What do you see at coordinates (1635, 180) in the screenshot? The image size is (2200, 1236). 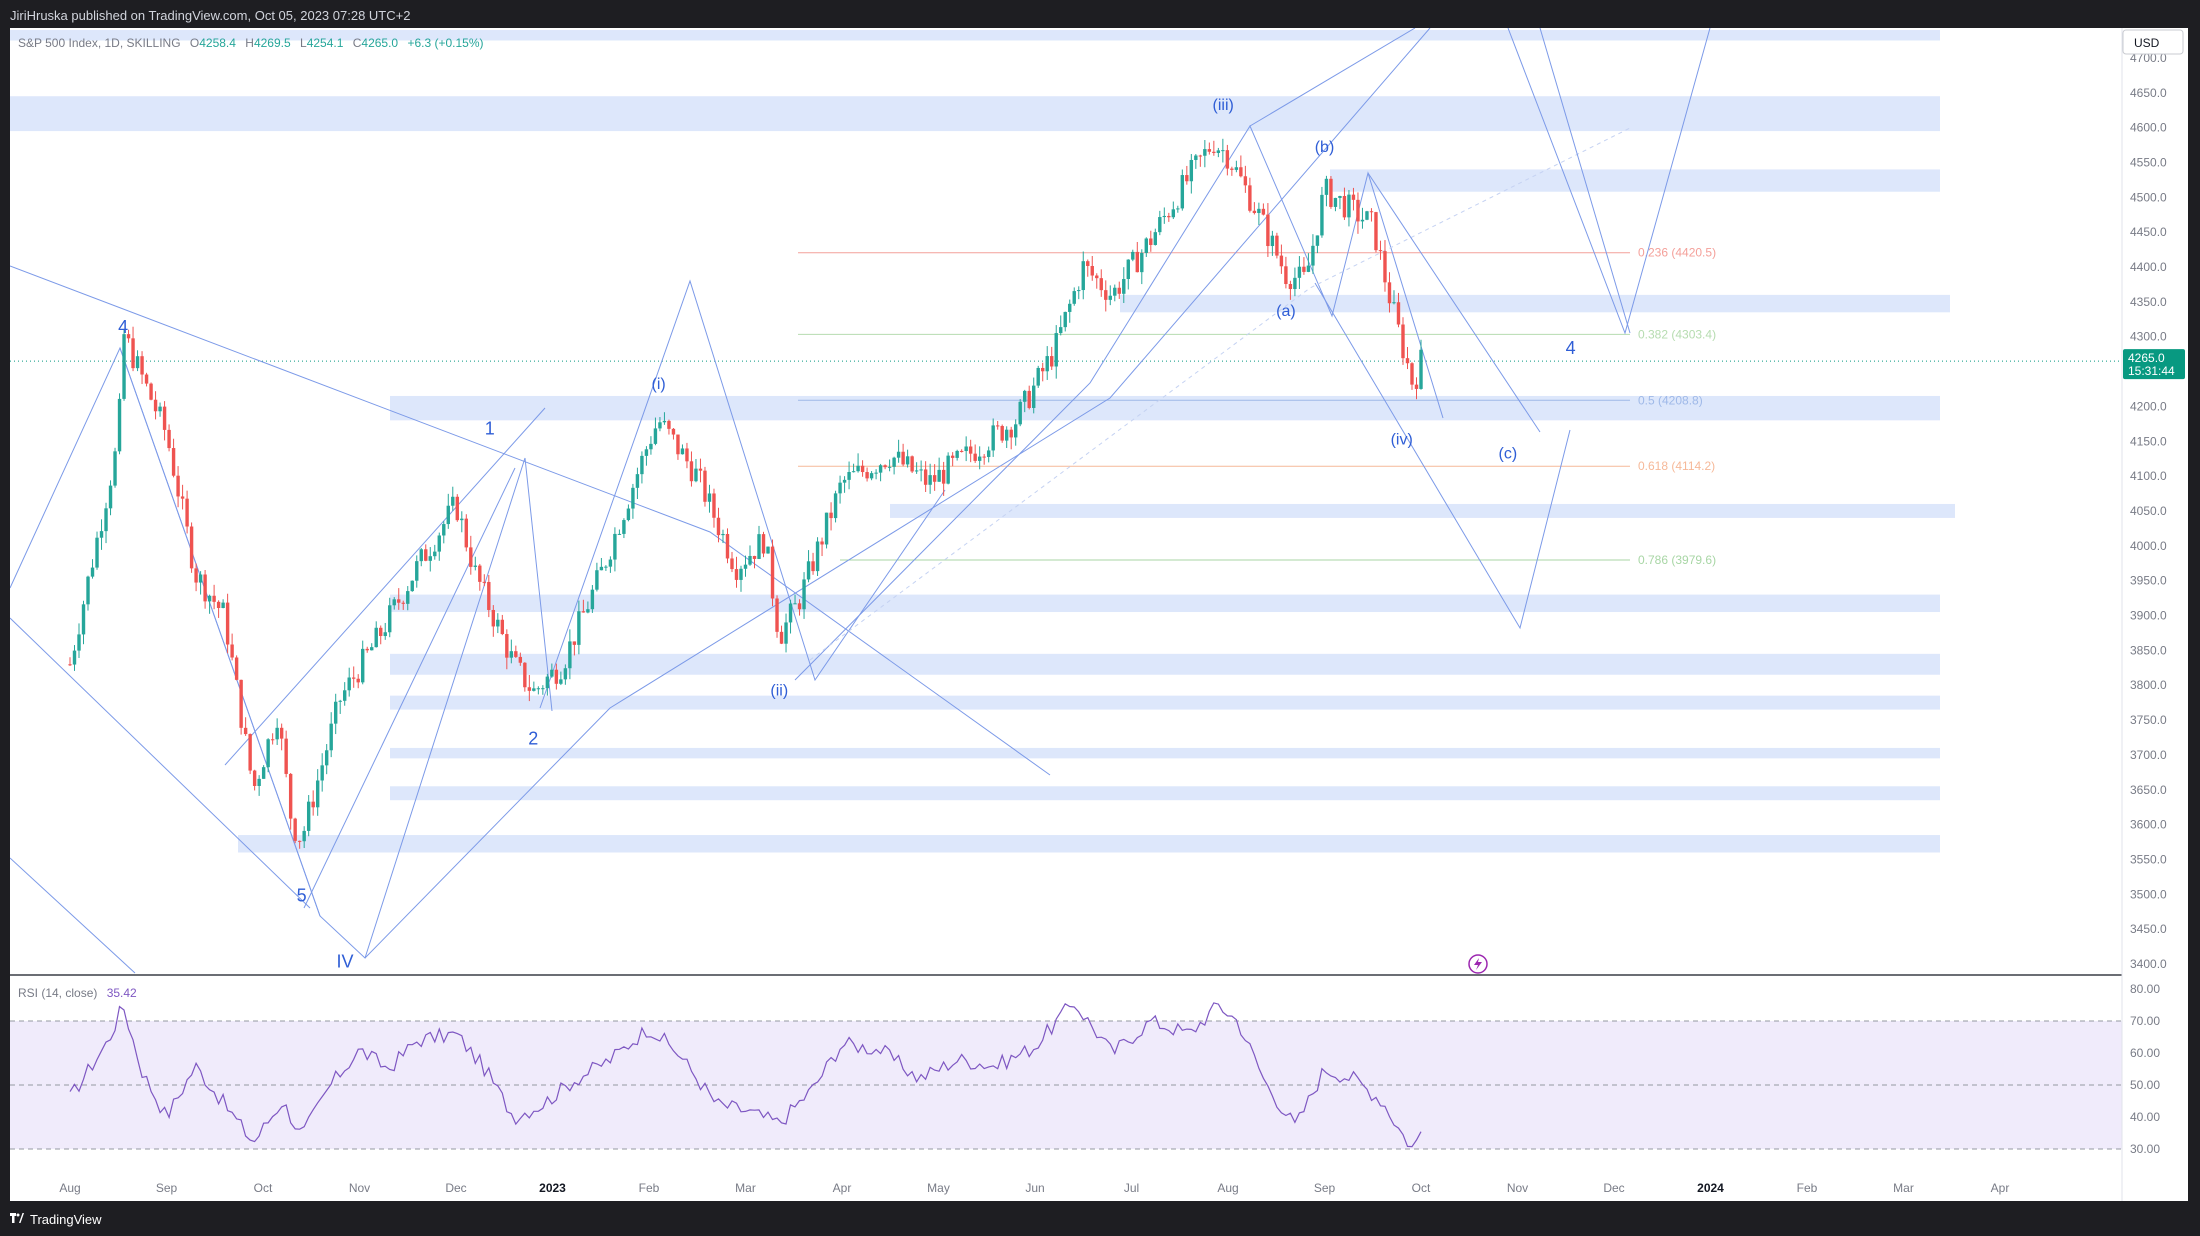 I see `zone-band` at bounding box center [1635, 180].